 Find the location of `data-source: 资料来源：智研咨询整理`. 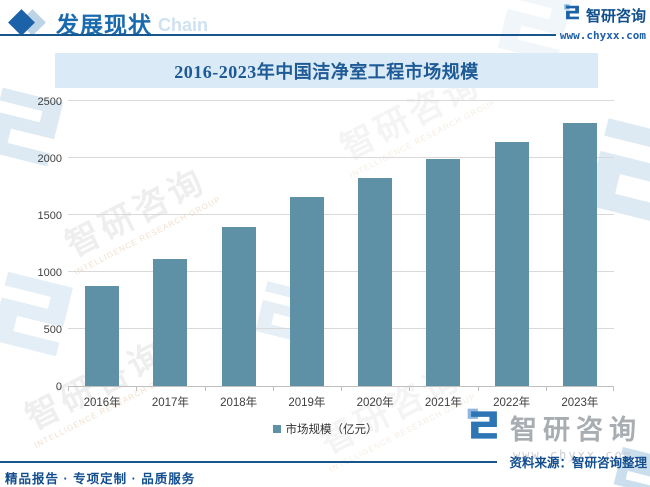

data-source: 资料来源：智研咨询整理 is located at coordinates (578, 463).